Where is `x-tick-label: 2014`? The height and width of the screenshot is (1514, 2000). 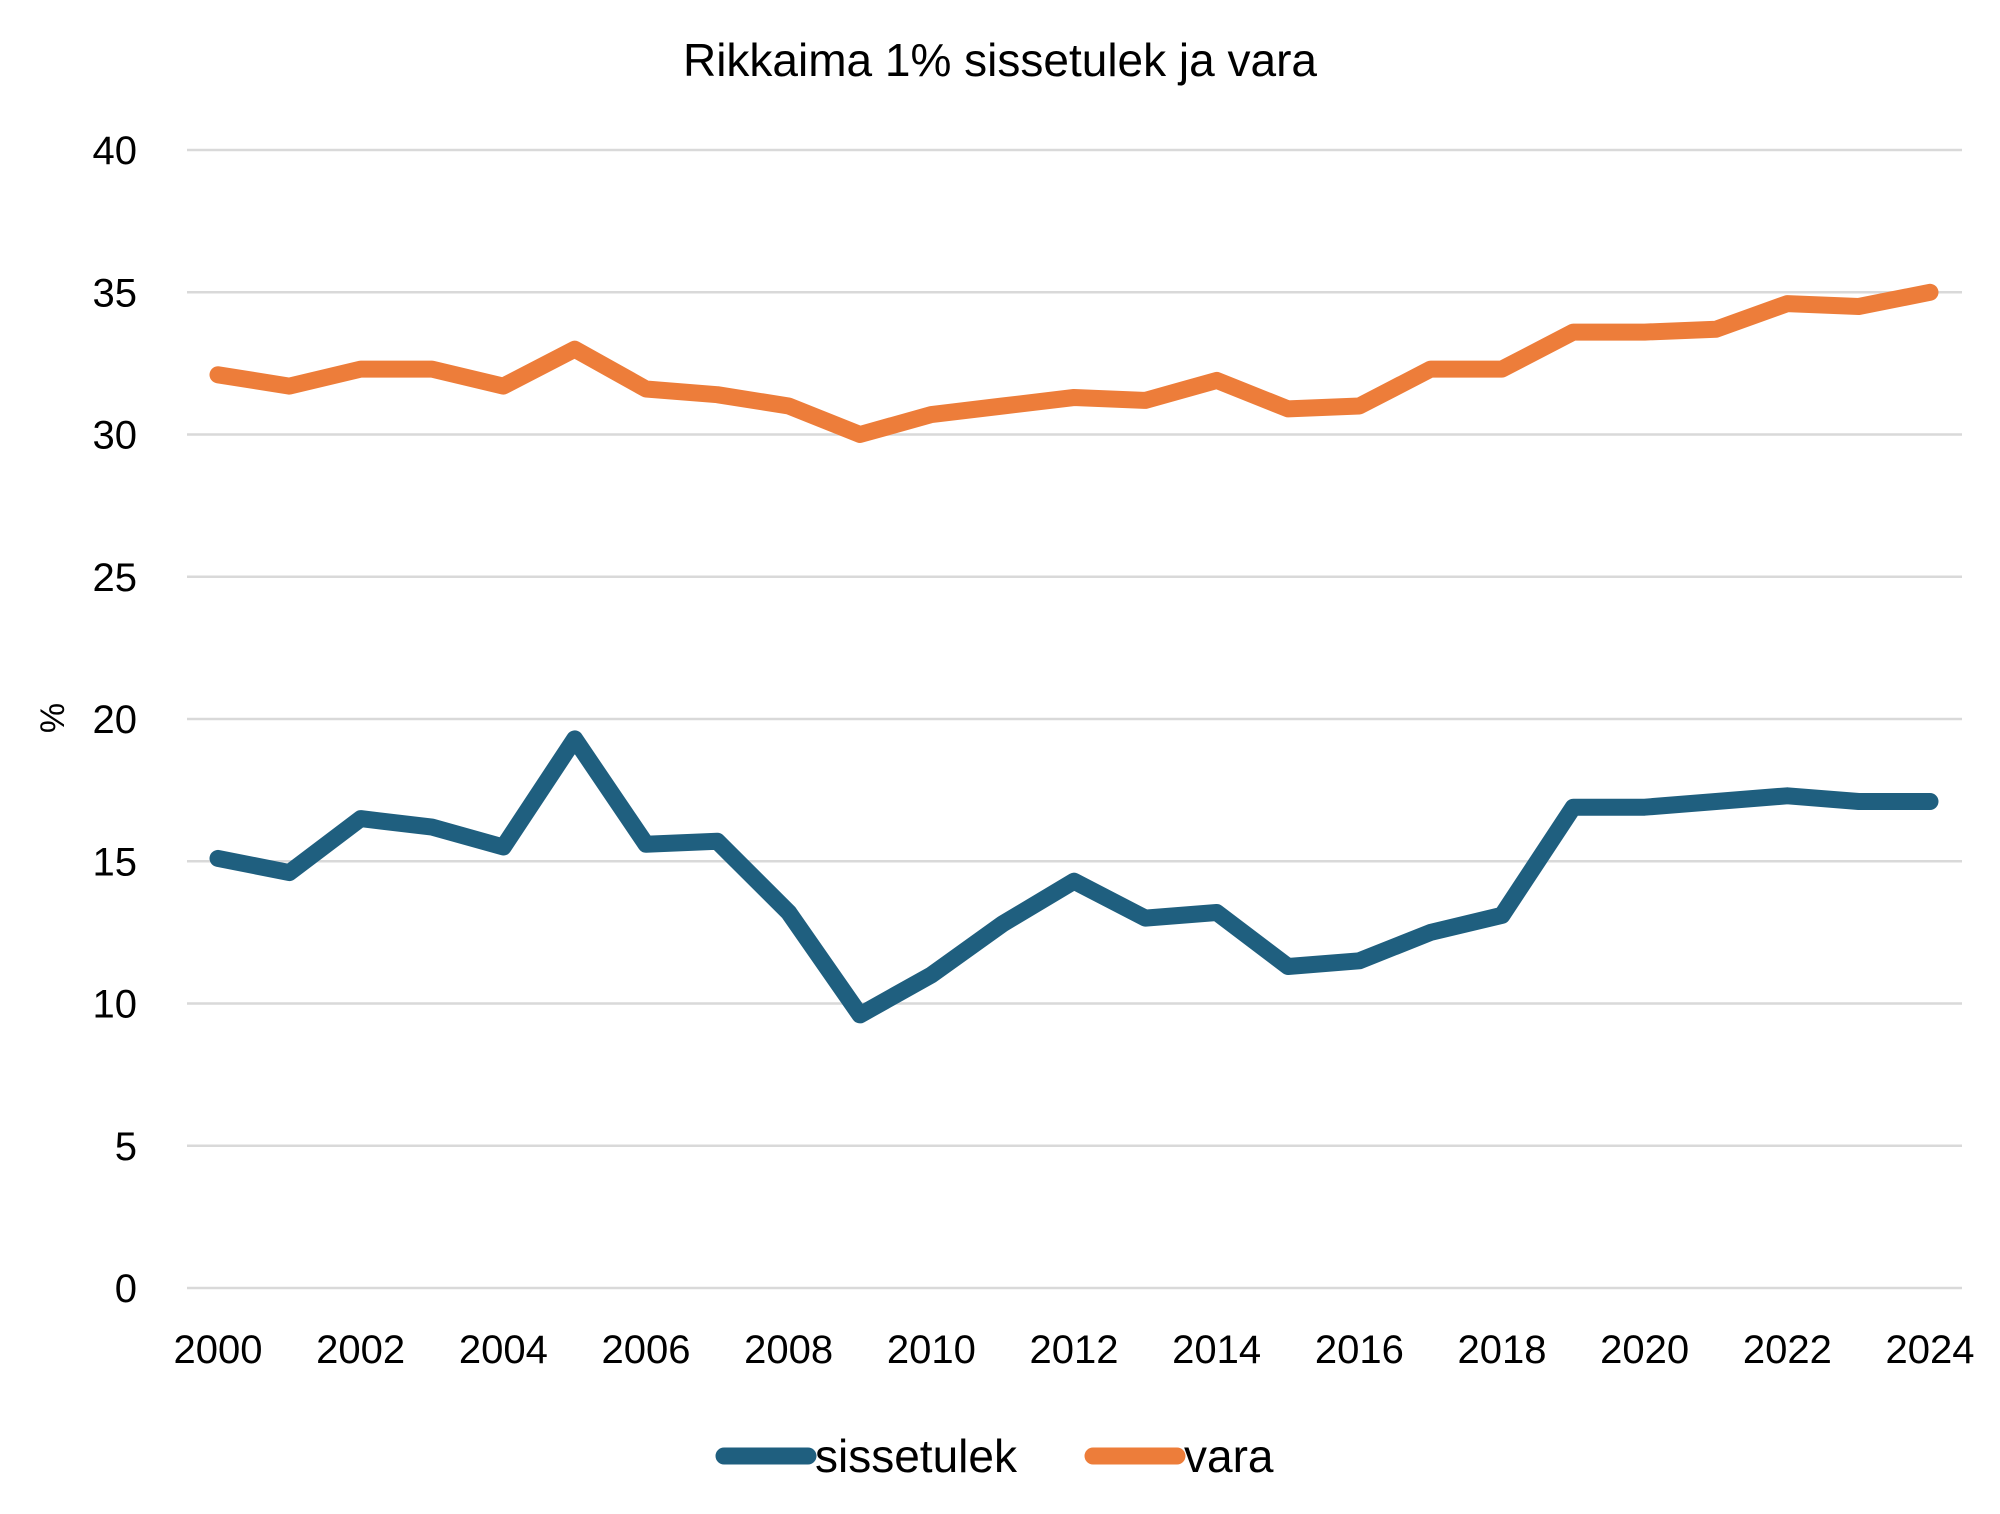 x-tick-label: 2014 is located at coordinates (1216, 1350).